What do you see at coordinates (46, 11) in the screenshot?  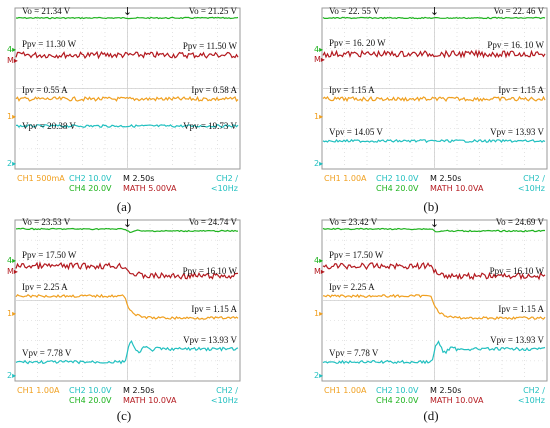 I see `label-vo-left: Vo = 21.34 V` at bounding box center [46, 11].